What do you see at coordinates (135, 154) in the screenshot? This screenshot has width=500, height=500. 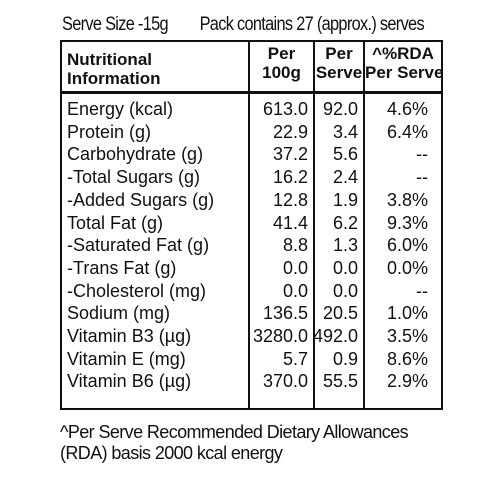 I see `nutrient-name: Carbohydrate (g)` at bounding box center [135, 154].